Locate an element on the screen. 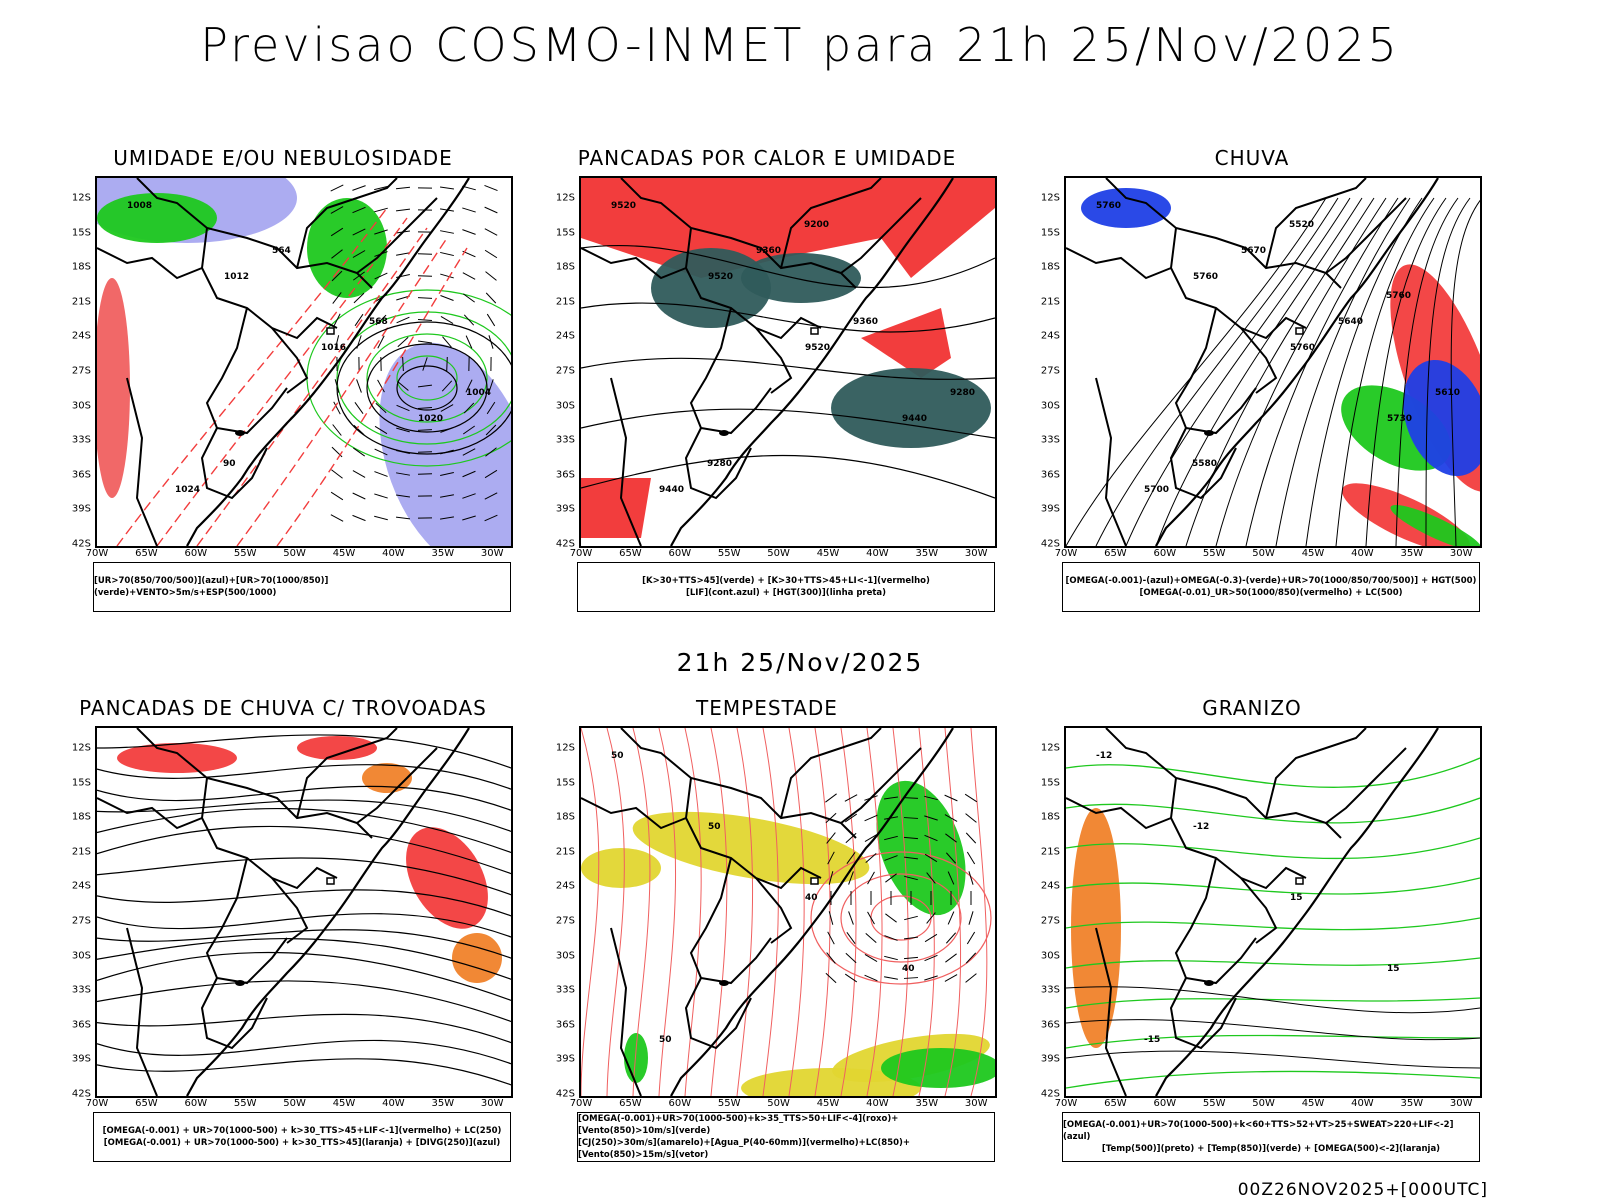 The height and width of the screenshot is (1200, 1600). contour-label: 5520 is located at coordinates (1301, 225).